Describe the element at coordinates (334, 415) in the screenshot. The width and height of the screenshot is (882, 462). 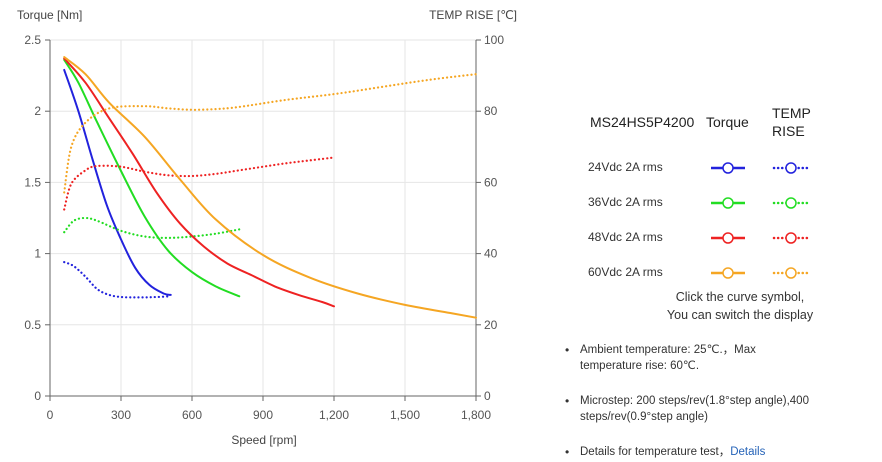
I see `x-tick-label: 1,200` at that location.